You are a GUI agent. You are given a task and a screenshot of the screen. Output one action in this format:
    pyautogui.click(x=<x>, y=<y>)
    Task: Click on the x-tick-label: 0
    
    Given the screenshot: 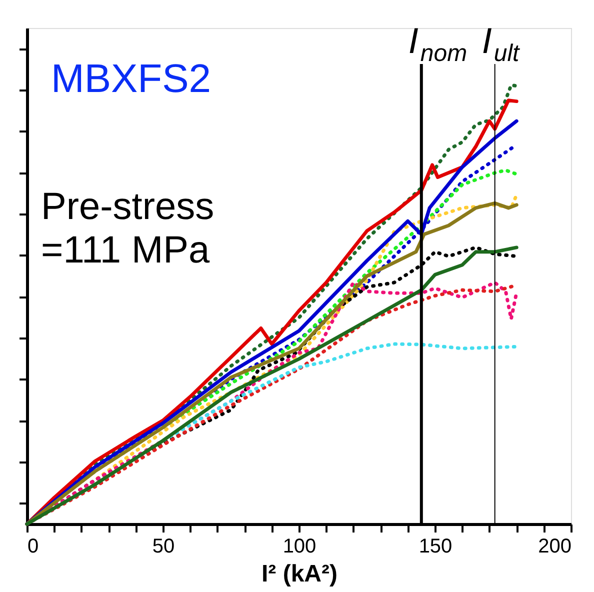 What is the action you would take?
    pyautogui.click(x=33, y=547)
    